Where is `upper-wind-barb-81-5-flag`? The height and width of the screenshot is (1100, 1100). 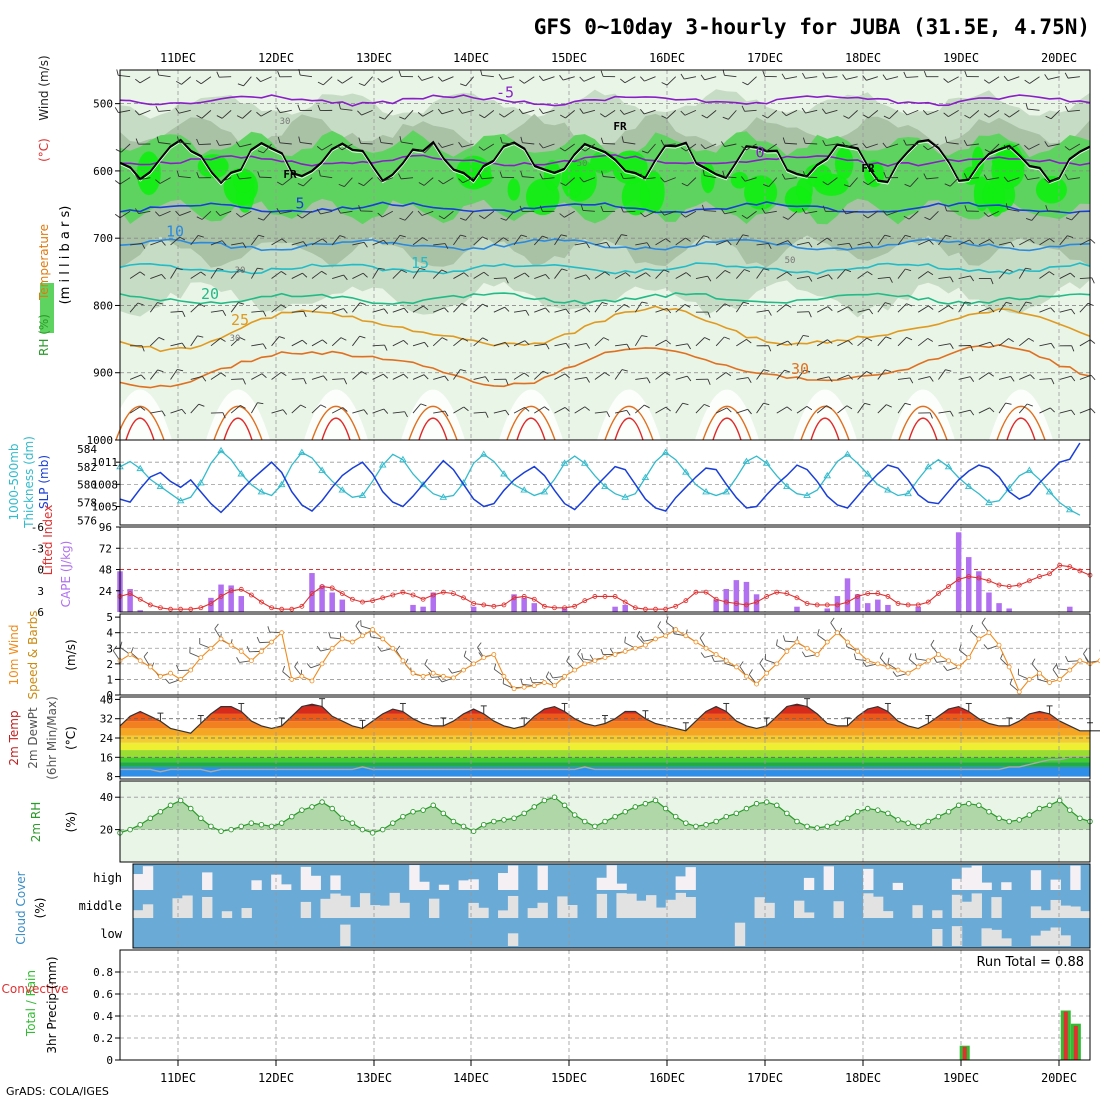
upper-wind-barb-81-5-flag is located at coordinates (948, 236).